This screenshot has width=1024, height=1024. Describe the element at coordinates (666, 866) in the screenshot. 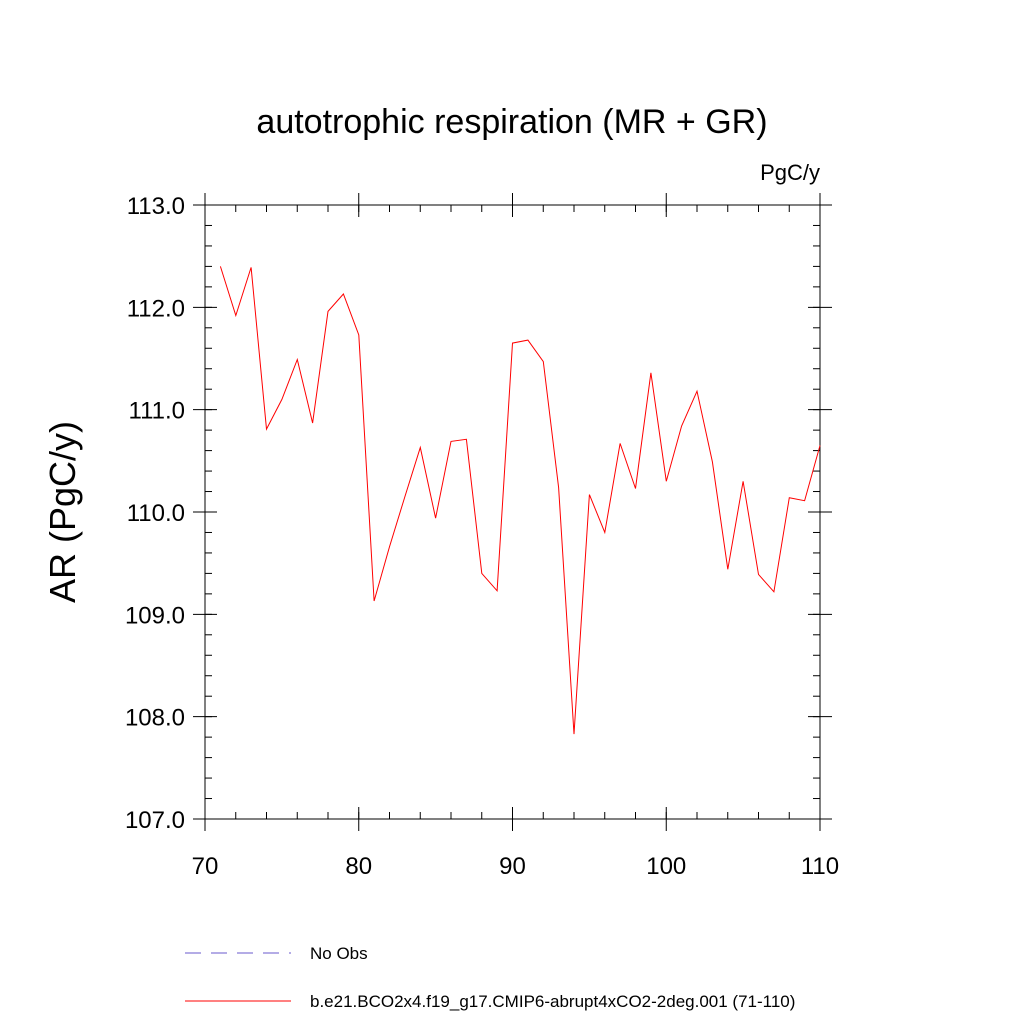

I see `x-tick-label: 100` at that location.